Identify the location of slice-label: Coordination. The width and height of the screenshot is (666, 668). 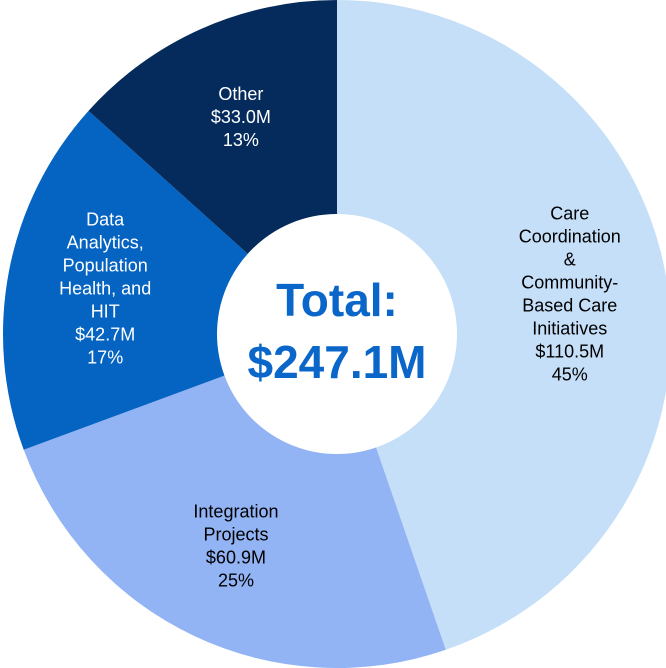
(570, 236).